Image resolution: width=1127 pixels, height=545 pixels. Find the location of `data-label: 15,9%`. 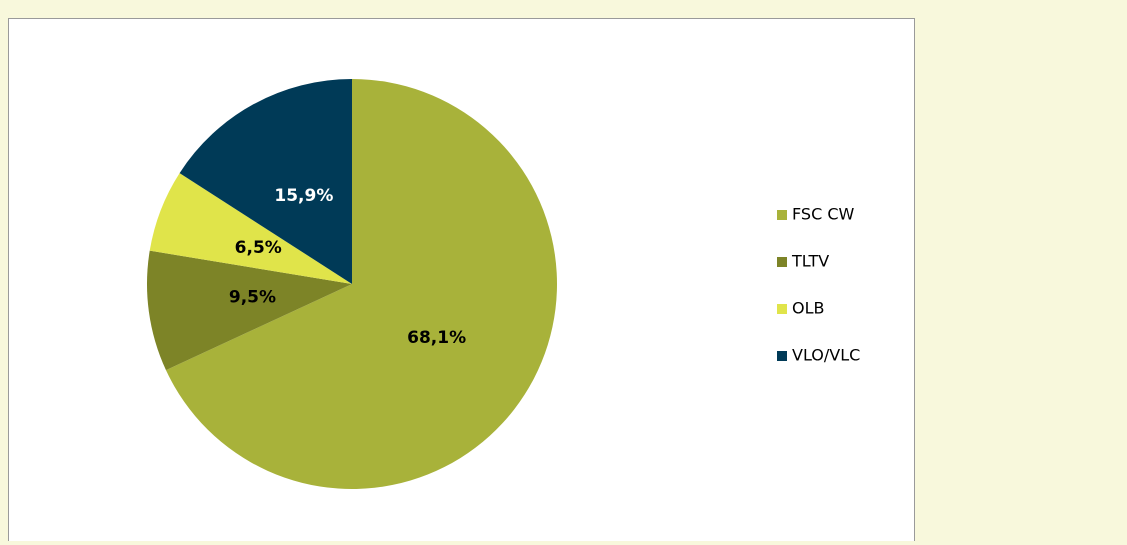

data-label: 15,9% is located at coordinates (303, 196).